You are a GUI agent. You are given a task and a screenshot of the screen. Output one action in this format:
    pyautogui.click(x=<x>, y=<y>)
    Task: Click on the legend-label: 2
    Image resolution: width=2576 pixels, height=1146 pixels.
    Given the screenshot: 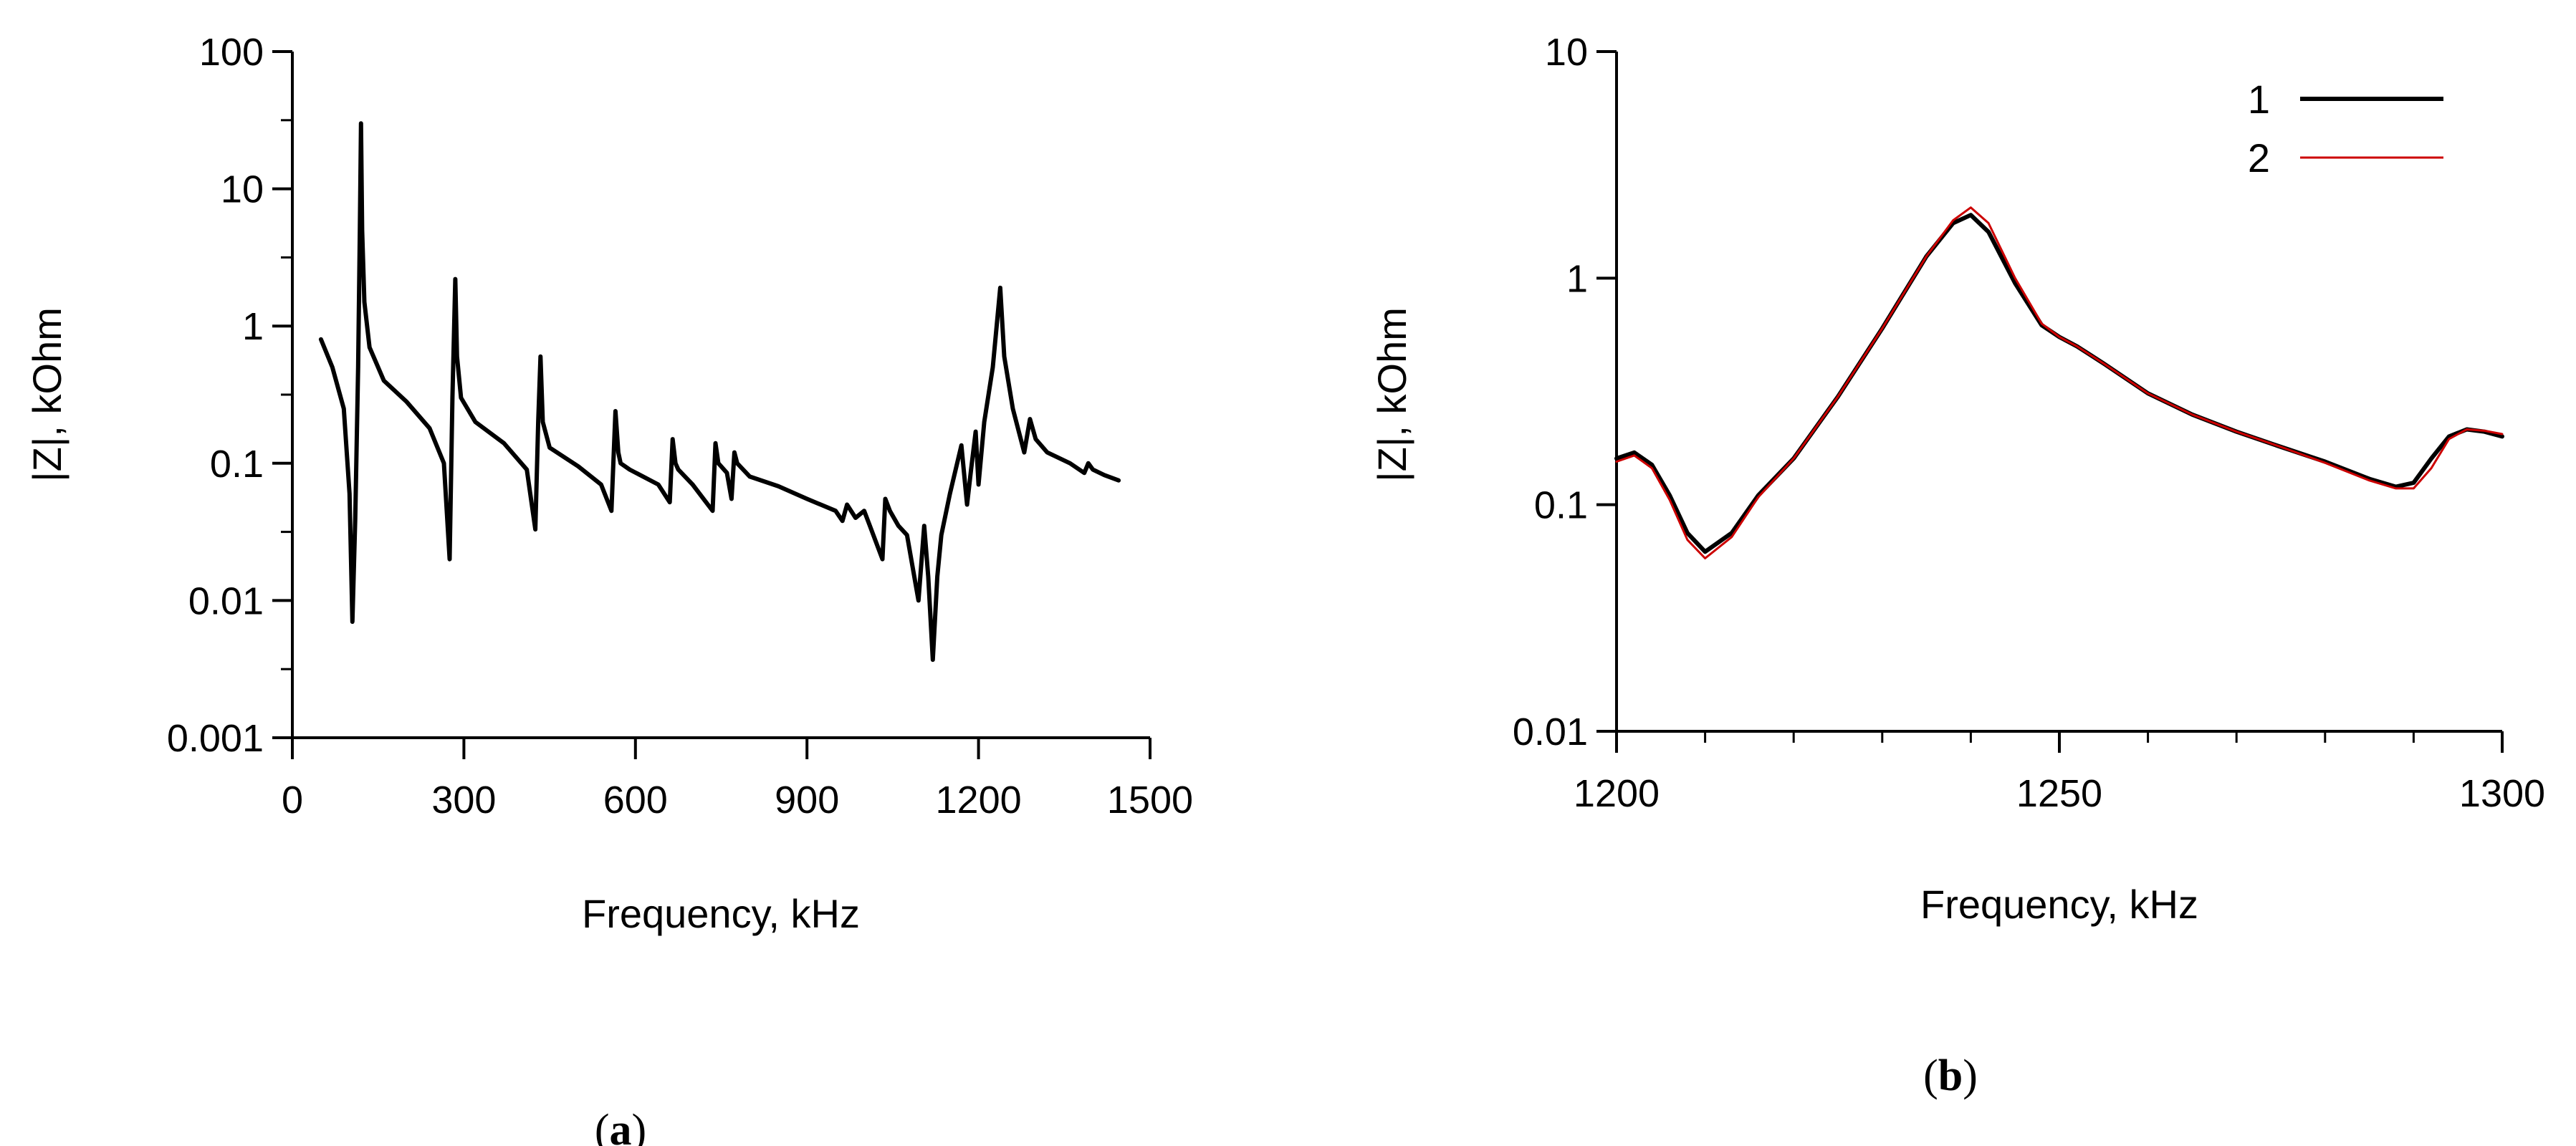 What is the action you would take?
    pyautogui.click(x=2259, y=157)
    